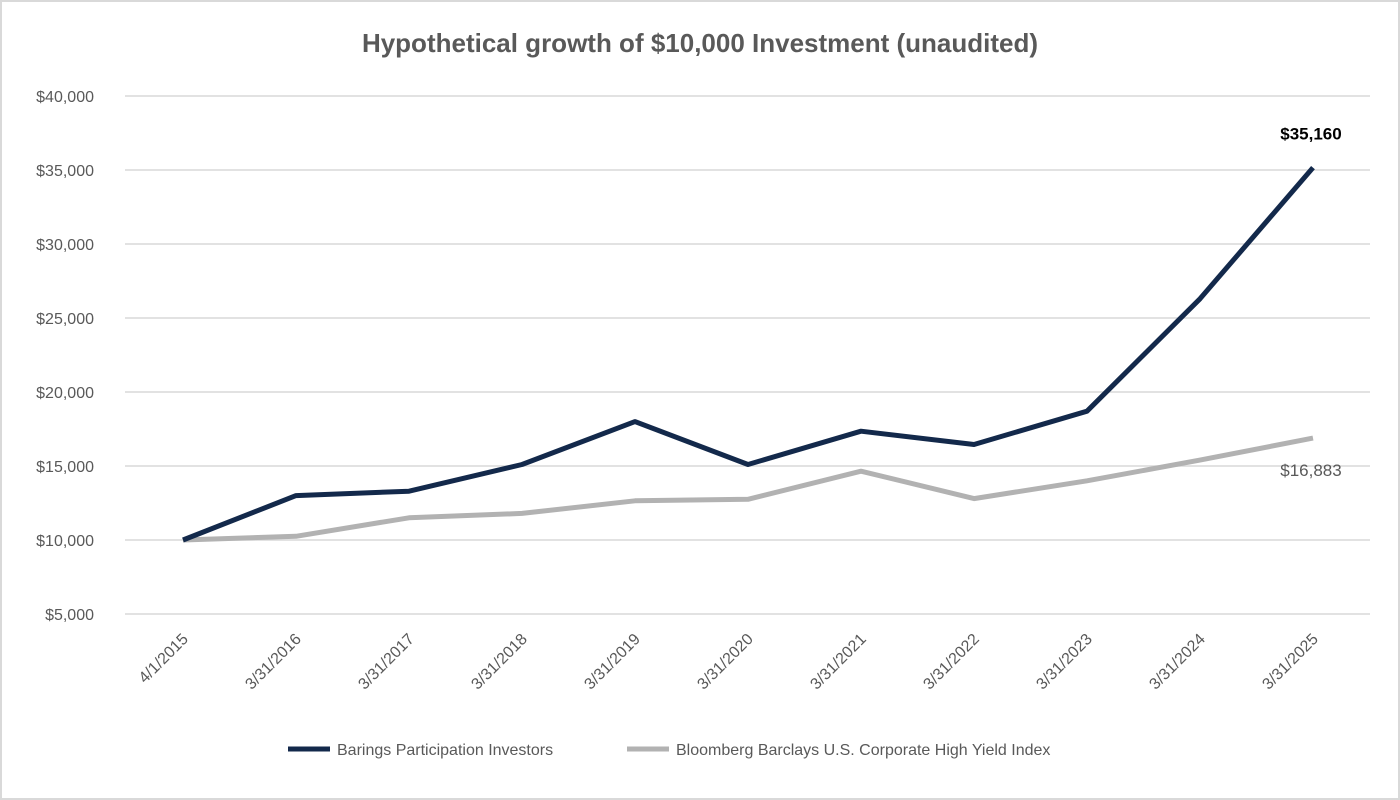 This screenshot has width=1400, height=800. What do you see at coordinates (65, 319) in the screenshot?
I see `y-tick-label: $25,000` at bounding box center [65, 319].